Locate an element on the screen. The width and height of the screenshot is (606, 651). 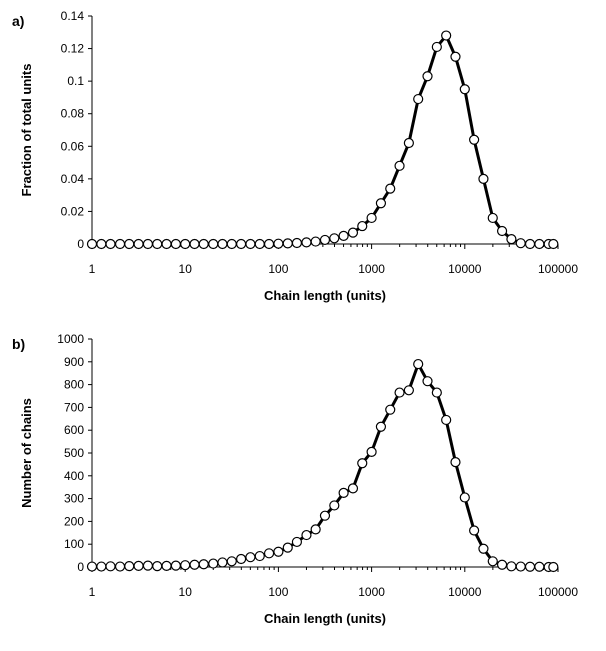
y-tick-label: 700 is located at coordinates (74, 407).